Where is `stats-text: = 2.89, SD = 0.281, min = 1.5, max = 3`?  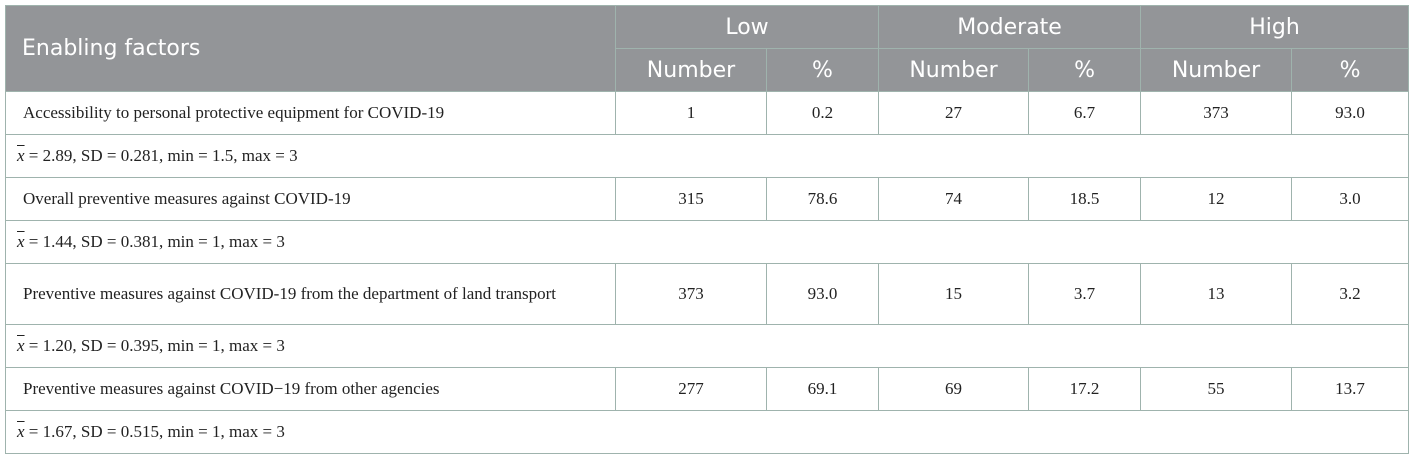
stats-text: = 2.89, SD = 0.281, min = 1.5, max = 3 is located at coordinates (161, 155).